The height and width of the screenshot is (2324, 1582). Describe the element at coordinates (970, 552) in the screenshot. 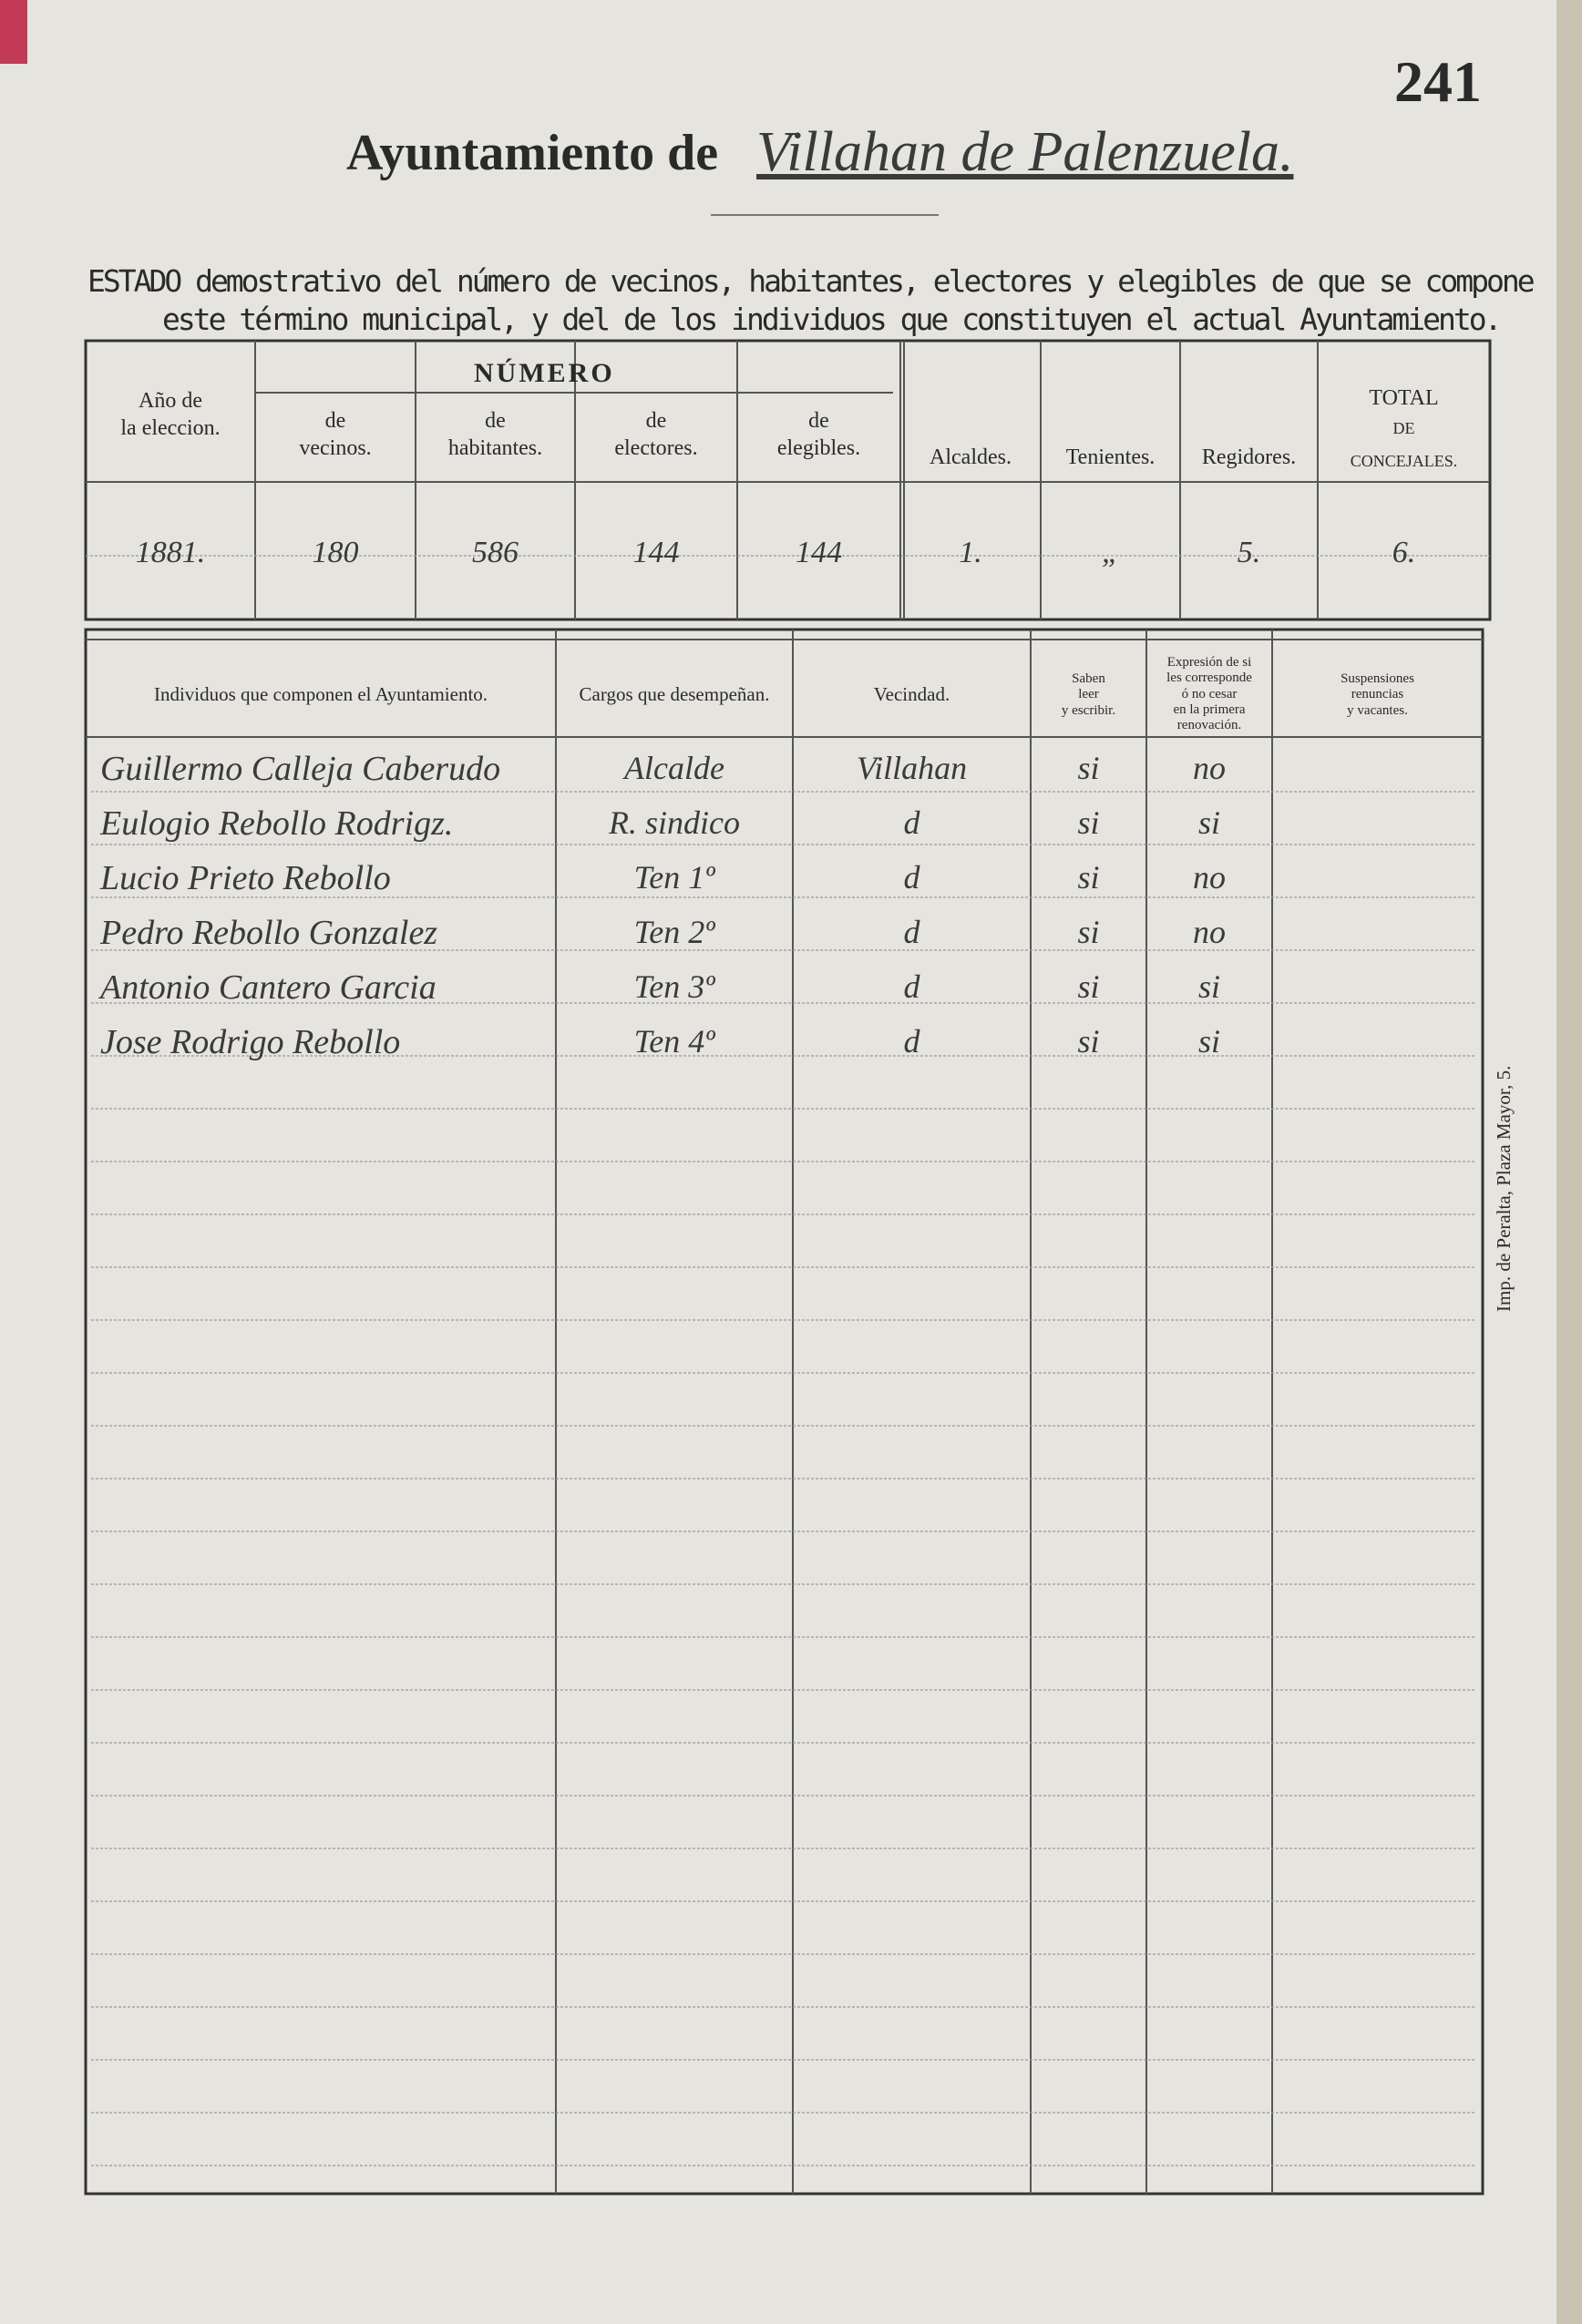

I see `cell-value: 1.` at that location.